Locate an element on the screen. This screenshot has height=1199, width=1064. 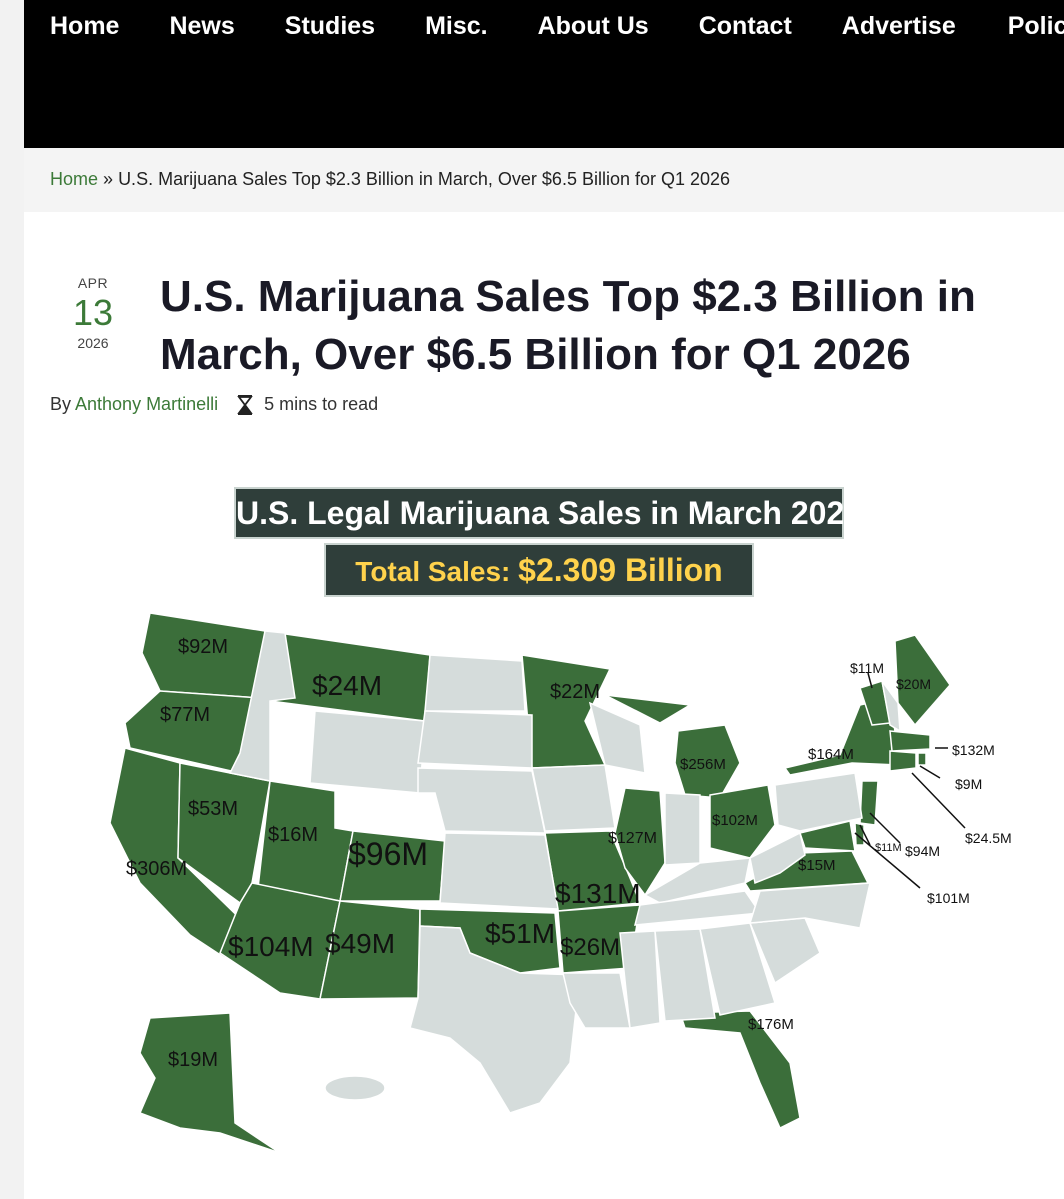
state-ohio is located at coordinates (742, 821).